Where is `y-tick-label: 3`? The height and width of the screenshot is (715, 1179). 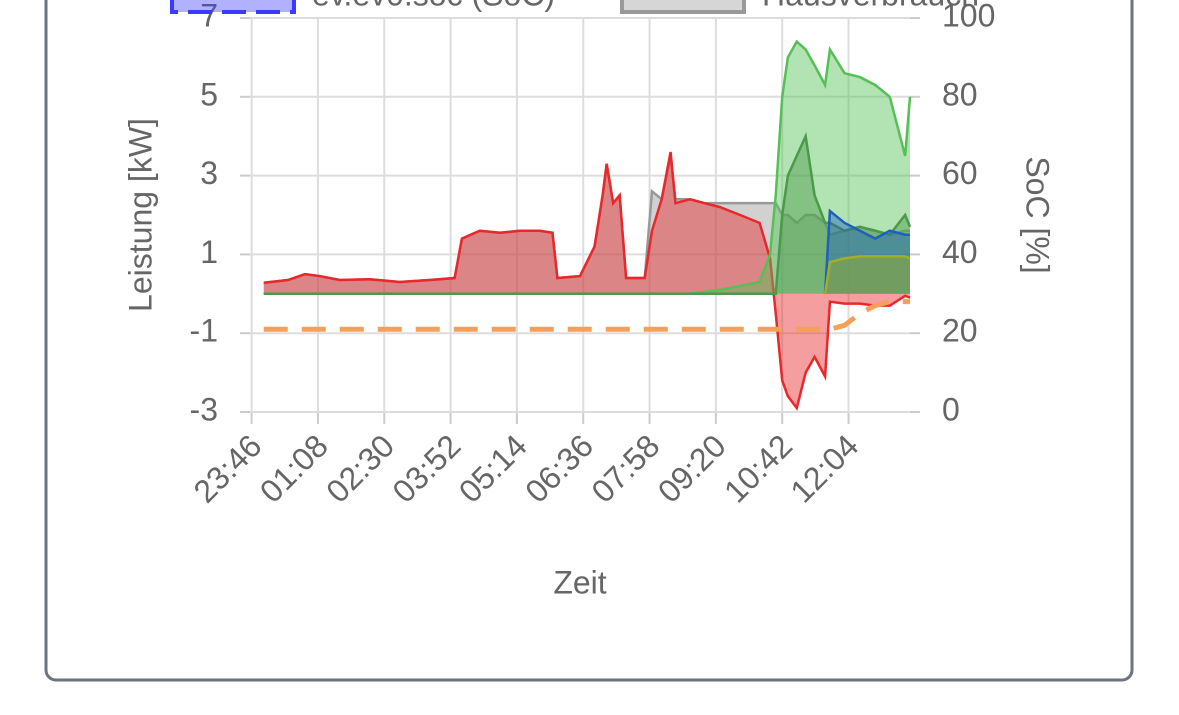 y-tick-label: 3 is located at coordinates (209, 173).